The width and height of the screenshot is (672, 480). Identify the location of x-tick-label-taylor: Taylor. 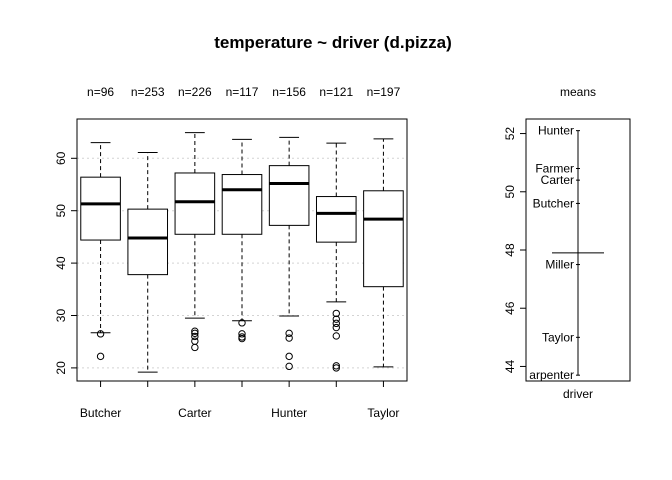
(383, 413).